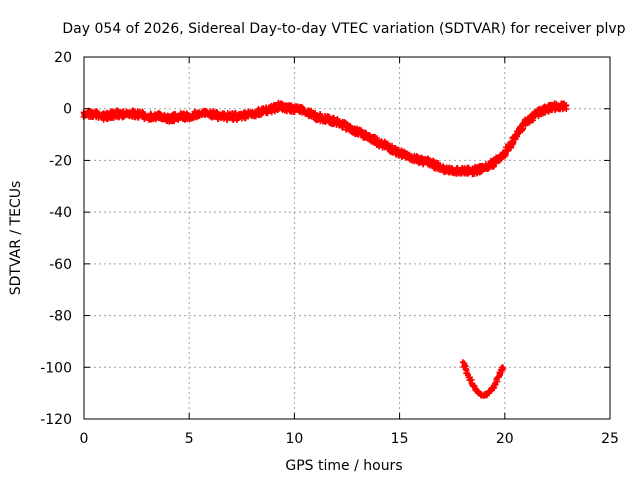  Describe the element at coordinates (610, 439) in the screenshot. I see `x-tick-label: 25` at that location.